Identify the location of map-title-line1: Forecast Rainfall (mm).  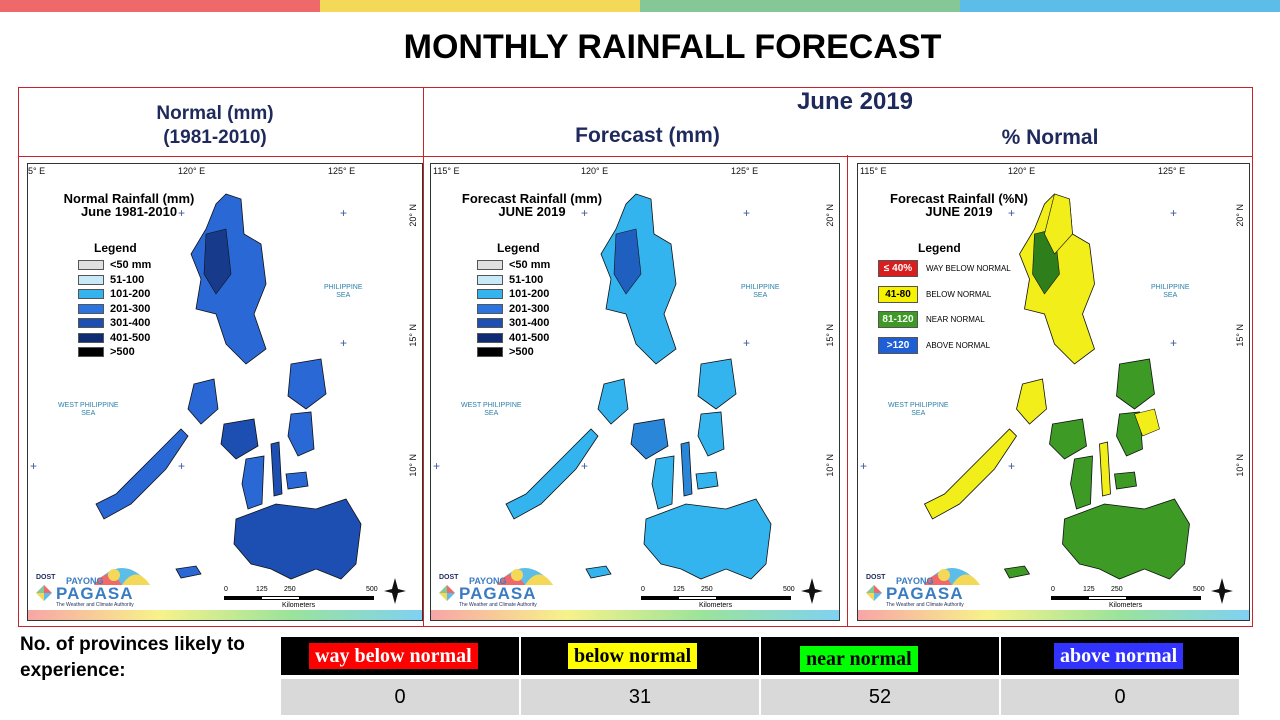
(532, 198).